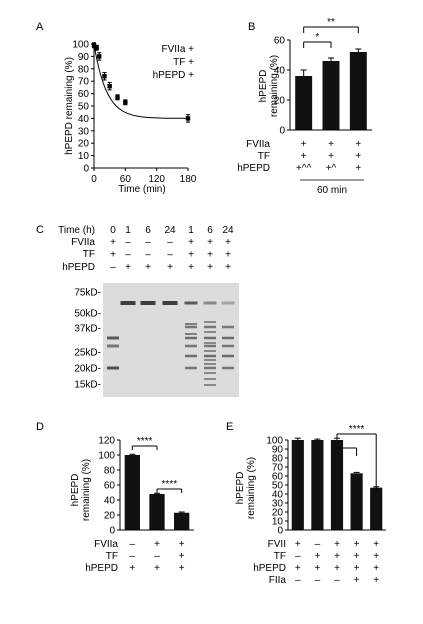  What do you see at coordinates (278, 504) in the screenshot?
I see `panel-e-y-tick-label: 30` at bounding box center [278, 504].